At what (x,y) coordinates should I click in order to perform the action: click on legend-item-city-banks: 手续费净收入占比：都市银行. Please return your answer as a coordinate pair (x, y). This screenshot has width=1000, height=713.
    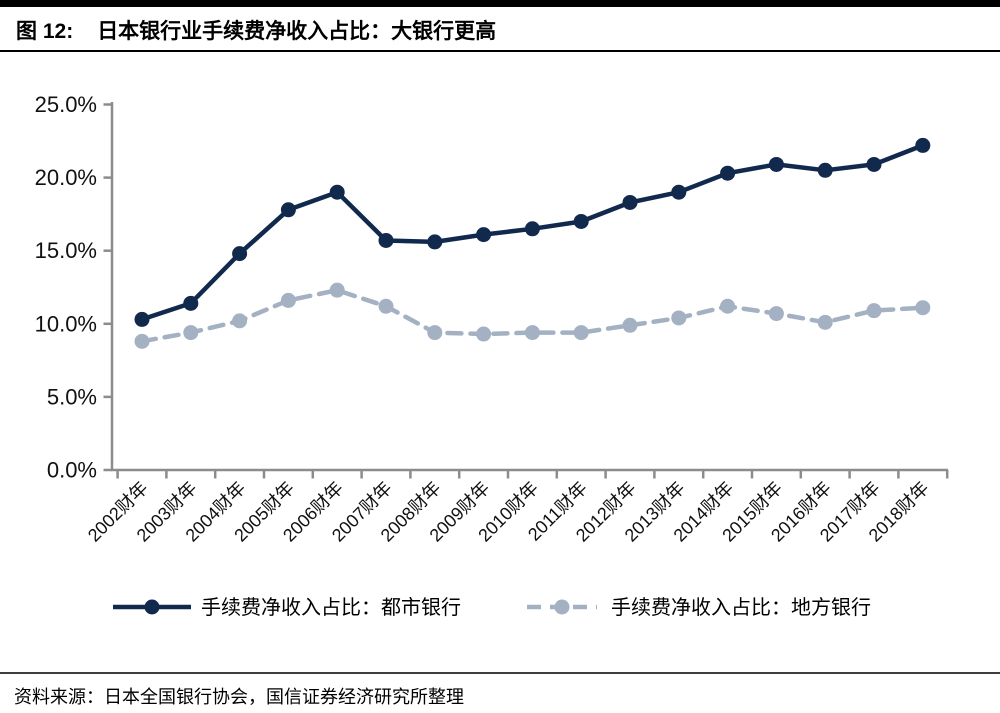
    Looking at the image, I should click on (287, 607).